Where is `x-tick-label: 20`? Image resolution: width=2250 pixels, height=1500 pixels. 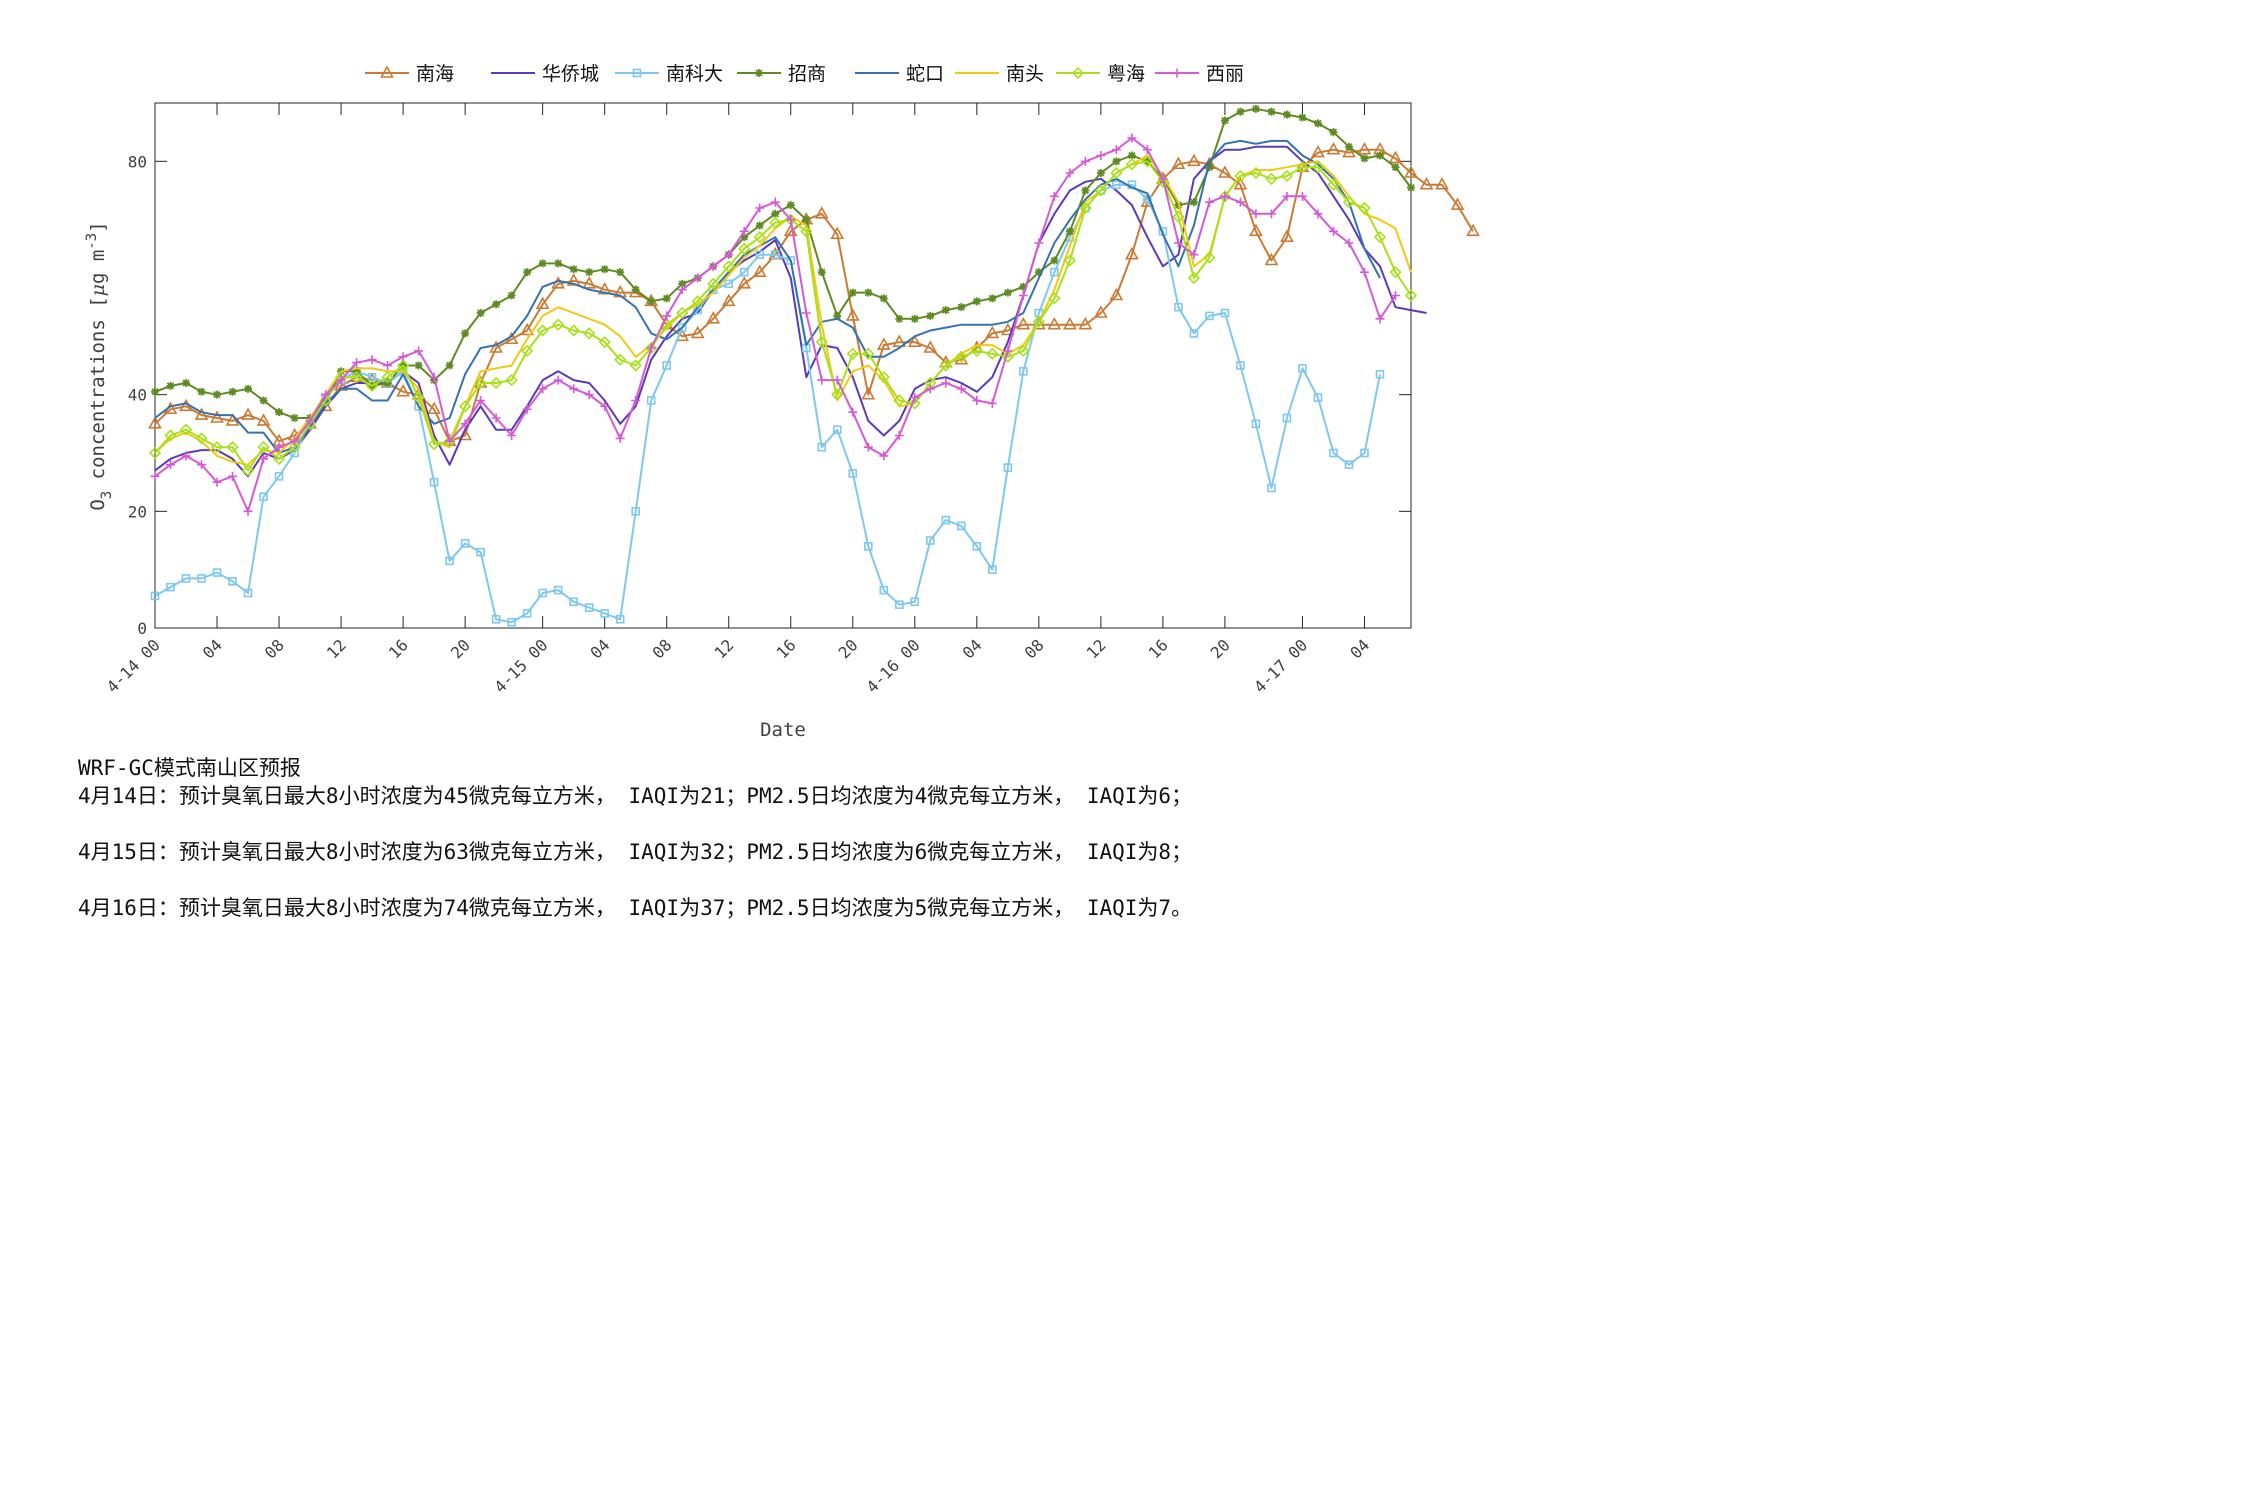 x-tick-label: 20 is located at coordinates (848, 648).